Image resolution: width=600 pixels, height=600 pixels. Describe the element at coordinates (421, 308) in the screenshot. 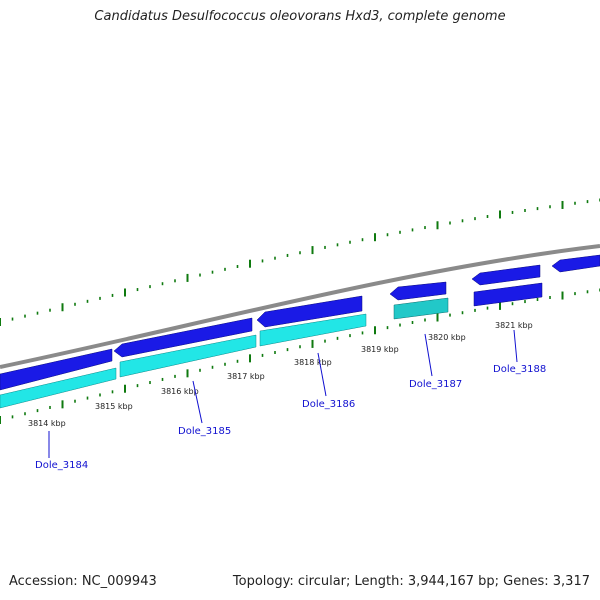

I see `gene-dole-3187-reverse` at that location.